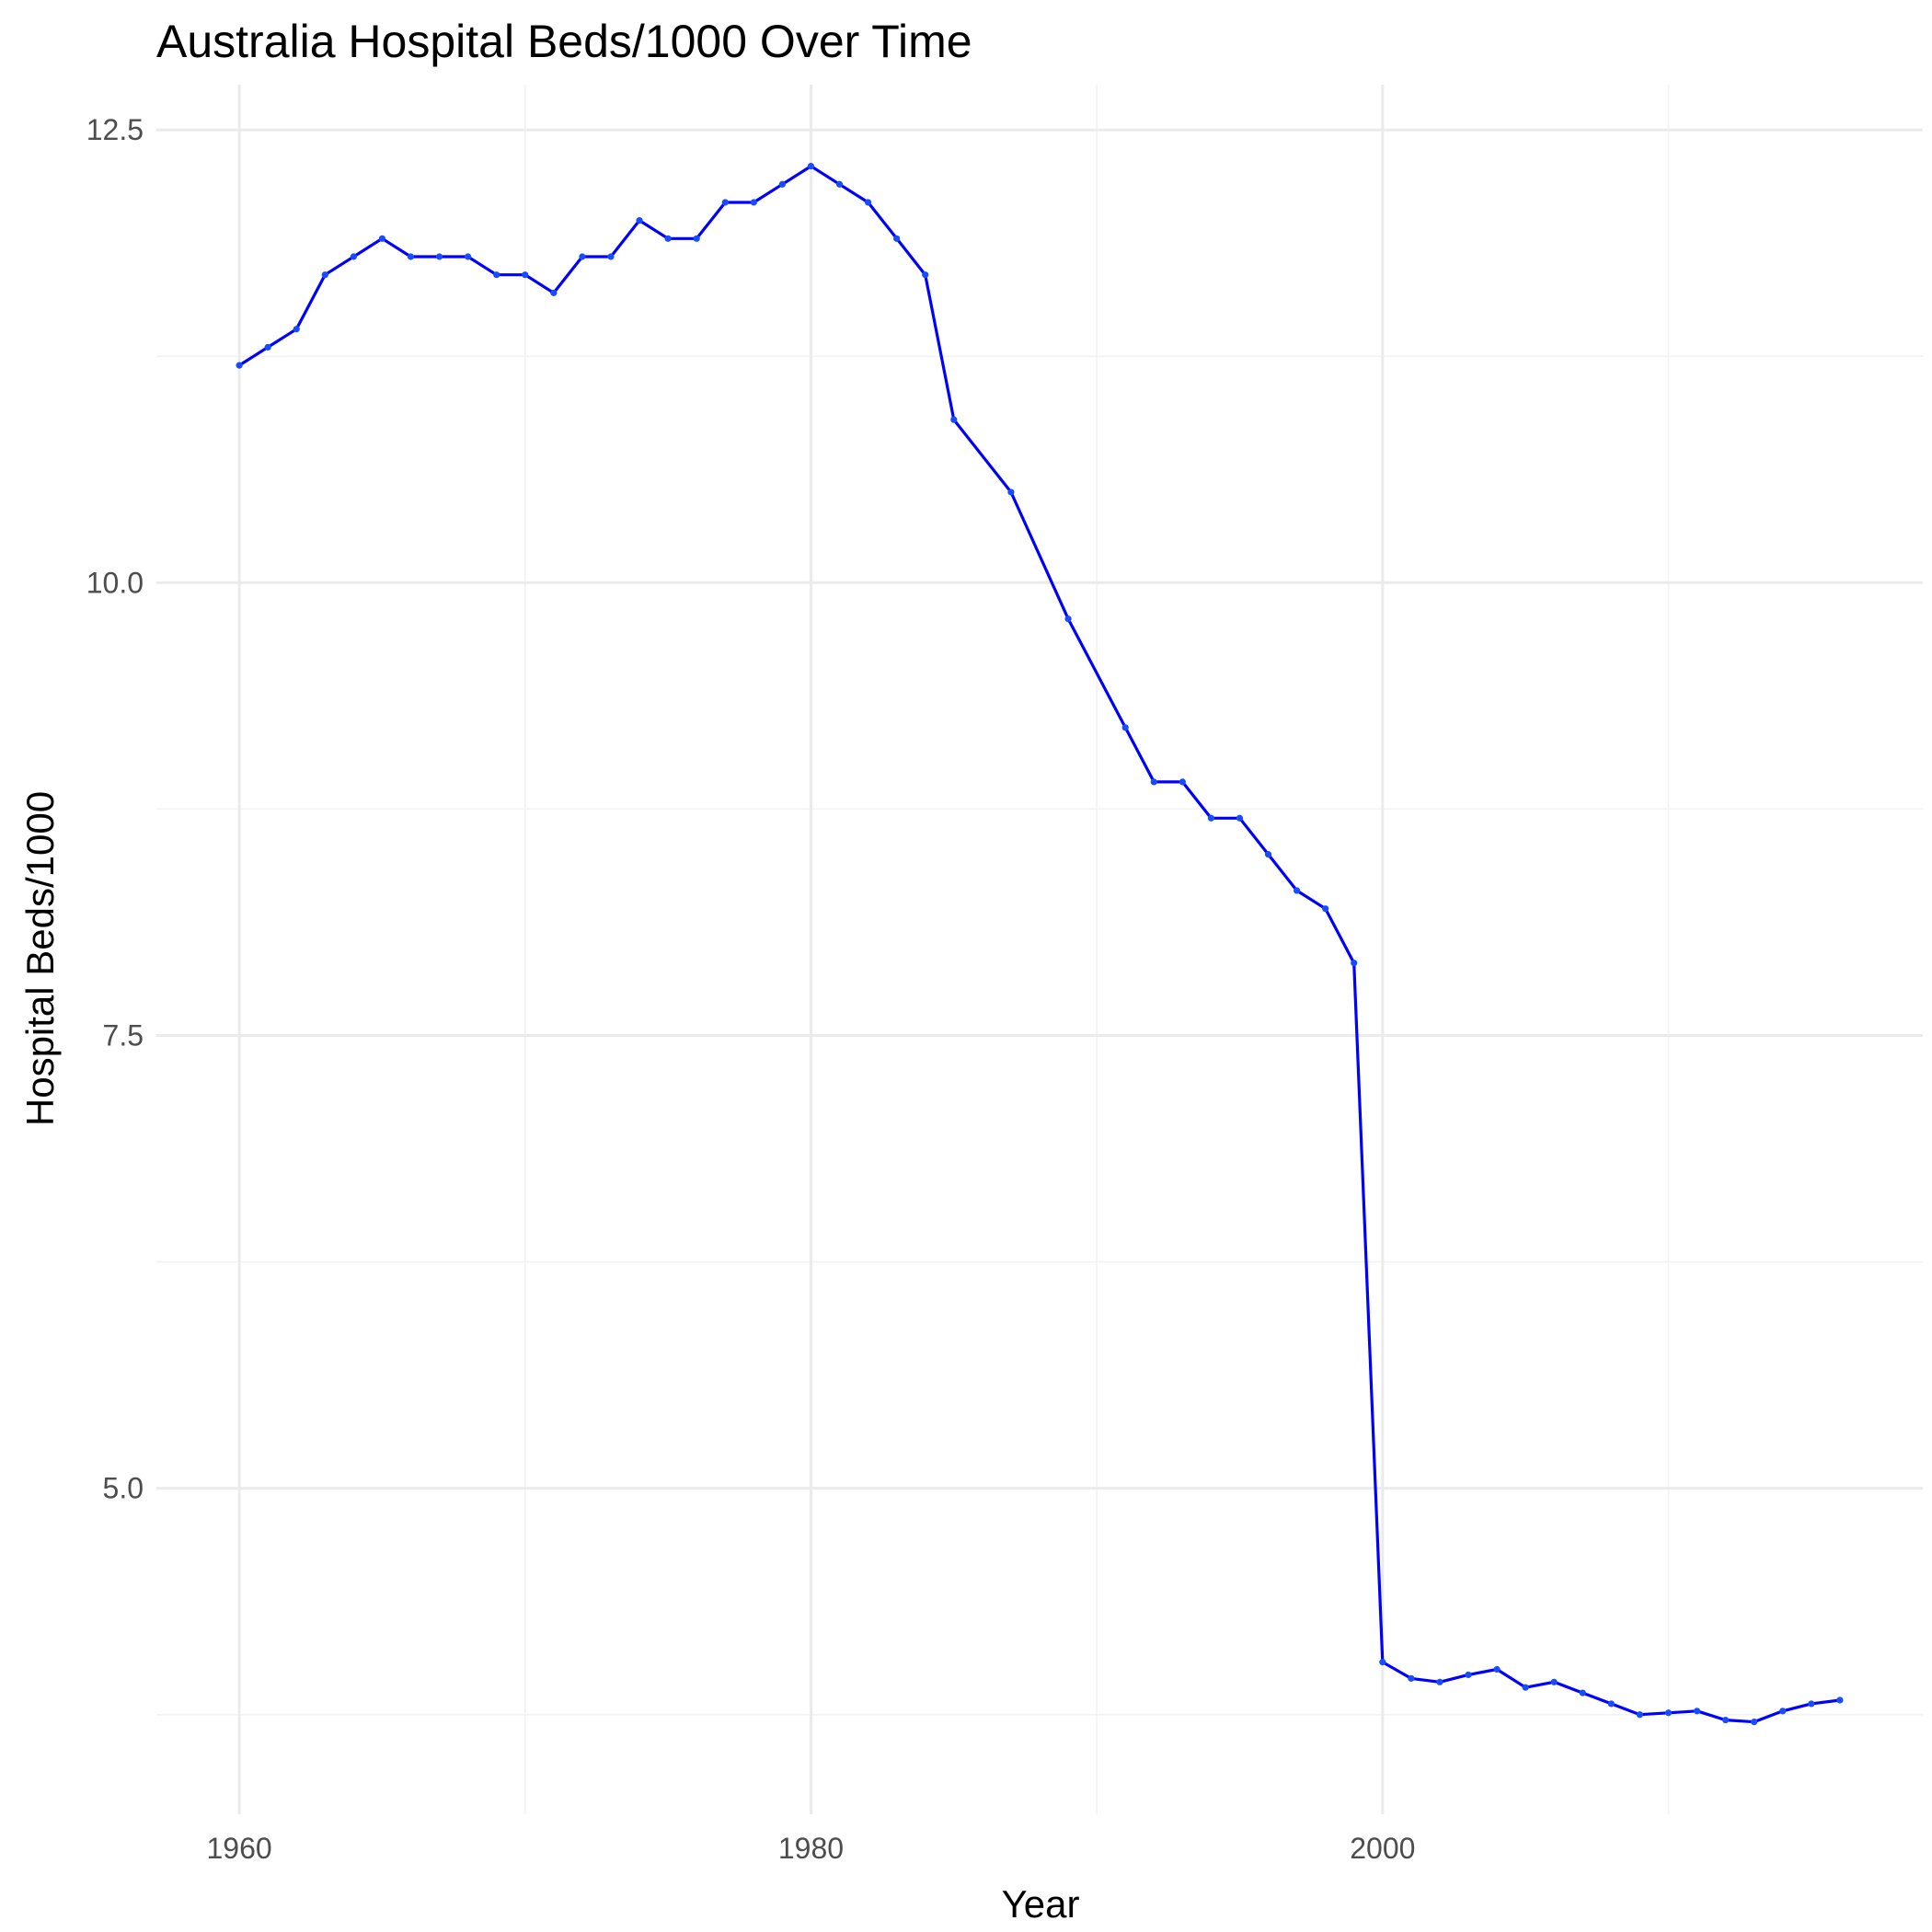 This screenshot has height=1932, width=1932. I want to click on x-tick-label: 2000, so click(1382, 1848).